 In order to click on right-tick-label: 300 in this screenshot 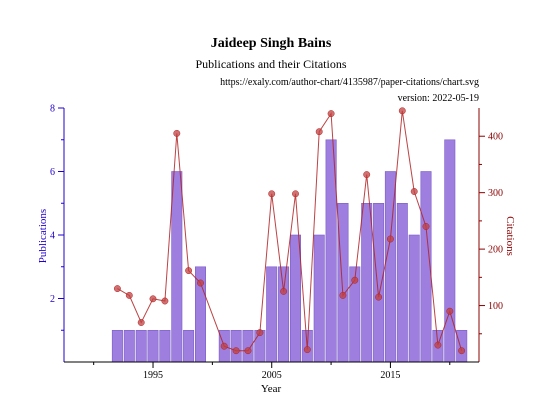, I will do `click(495, 193)`.